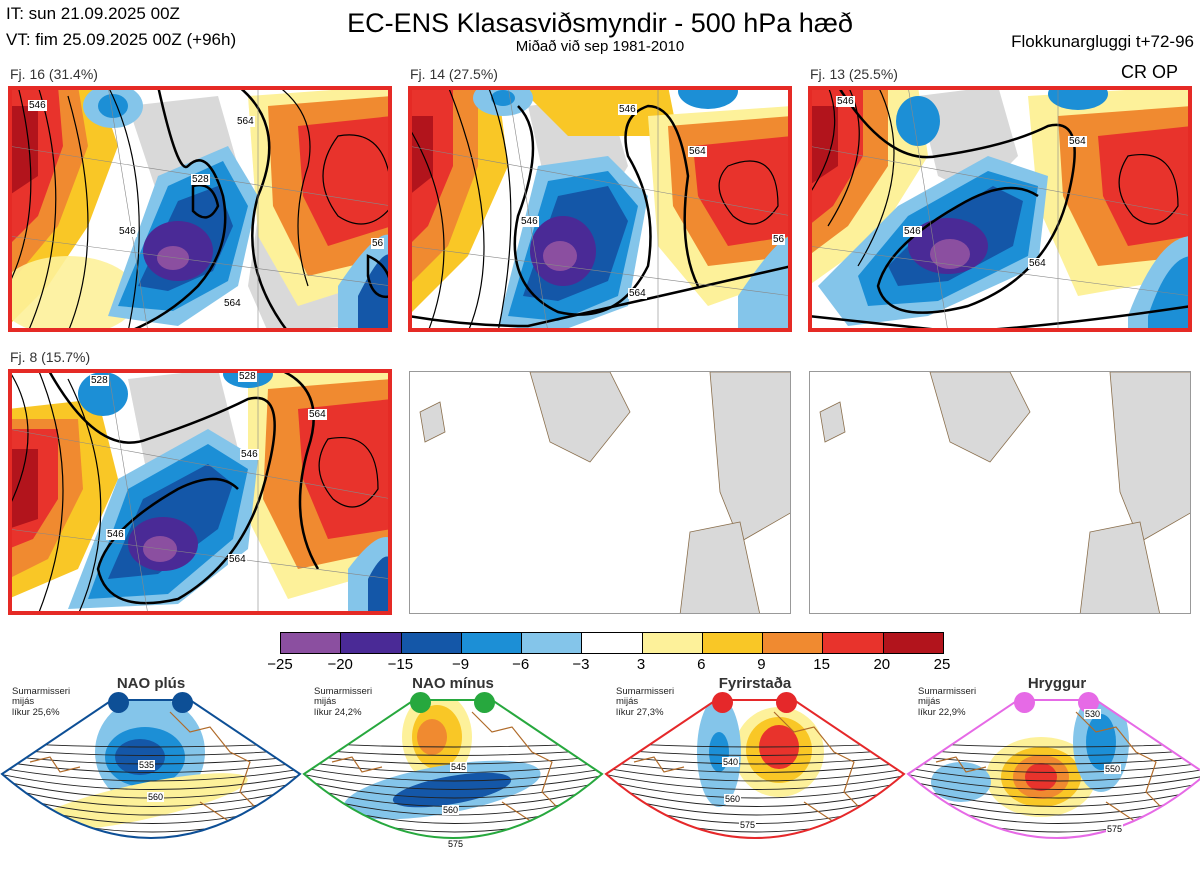 This screenshot has width=1200, height=871. Describe the element at coordinates (942, 664) in the screenshot. I see `colorbar-tick-label: 25` at that location.